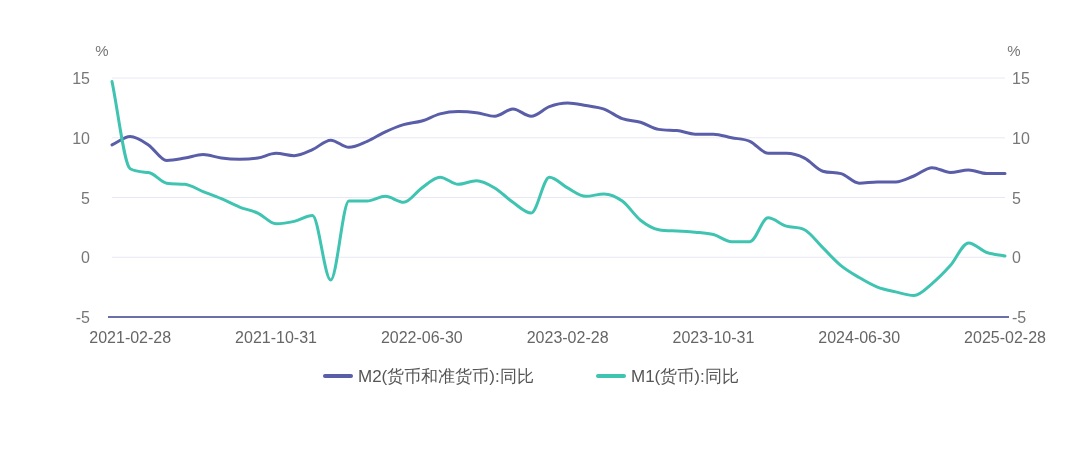 Image resolution: width=1080 pixels, height=458 pixels. Describe the element at coordinates (1016, 258) in the screenshot. I see `y2-tick-label: 0` at that location.